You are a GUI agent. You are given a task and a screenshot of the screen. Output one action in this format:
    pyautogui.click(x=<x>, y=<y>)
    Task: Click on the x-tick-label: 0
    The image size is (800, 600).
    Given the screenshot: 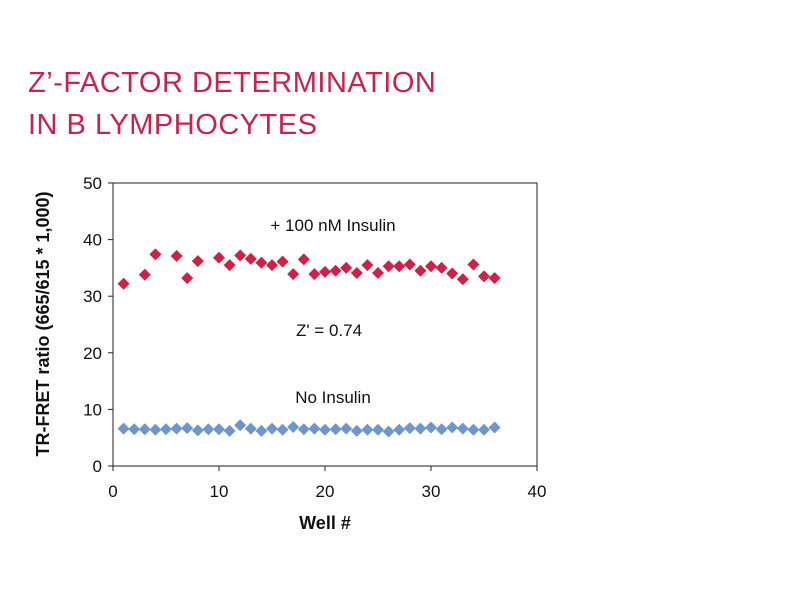 What is the action you would take?
    pyautogui.click(x=112, y=491)
    